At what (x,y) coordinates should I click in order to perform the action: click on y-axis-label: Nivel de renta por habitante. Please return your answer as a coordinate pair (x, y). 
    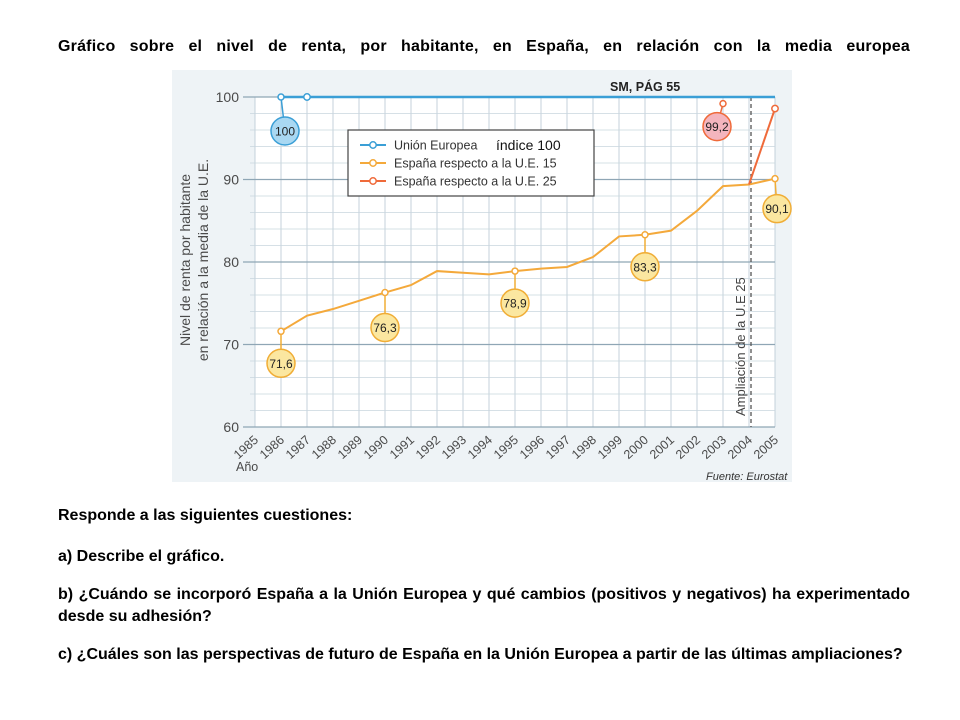
    Looking at the image, I should click on (185, 260).